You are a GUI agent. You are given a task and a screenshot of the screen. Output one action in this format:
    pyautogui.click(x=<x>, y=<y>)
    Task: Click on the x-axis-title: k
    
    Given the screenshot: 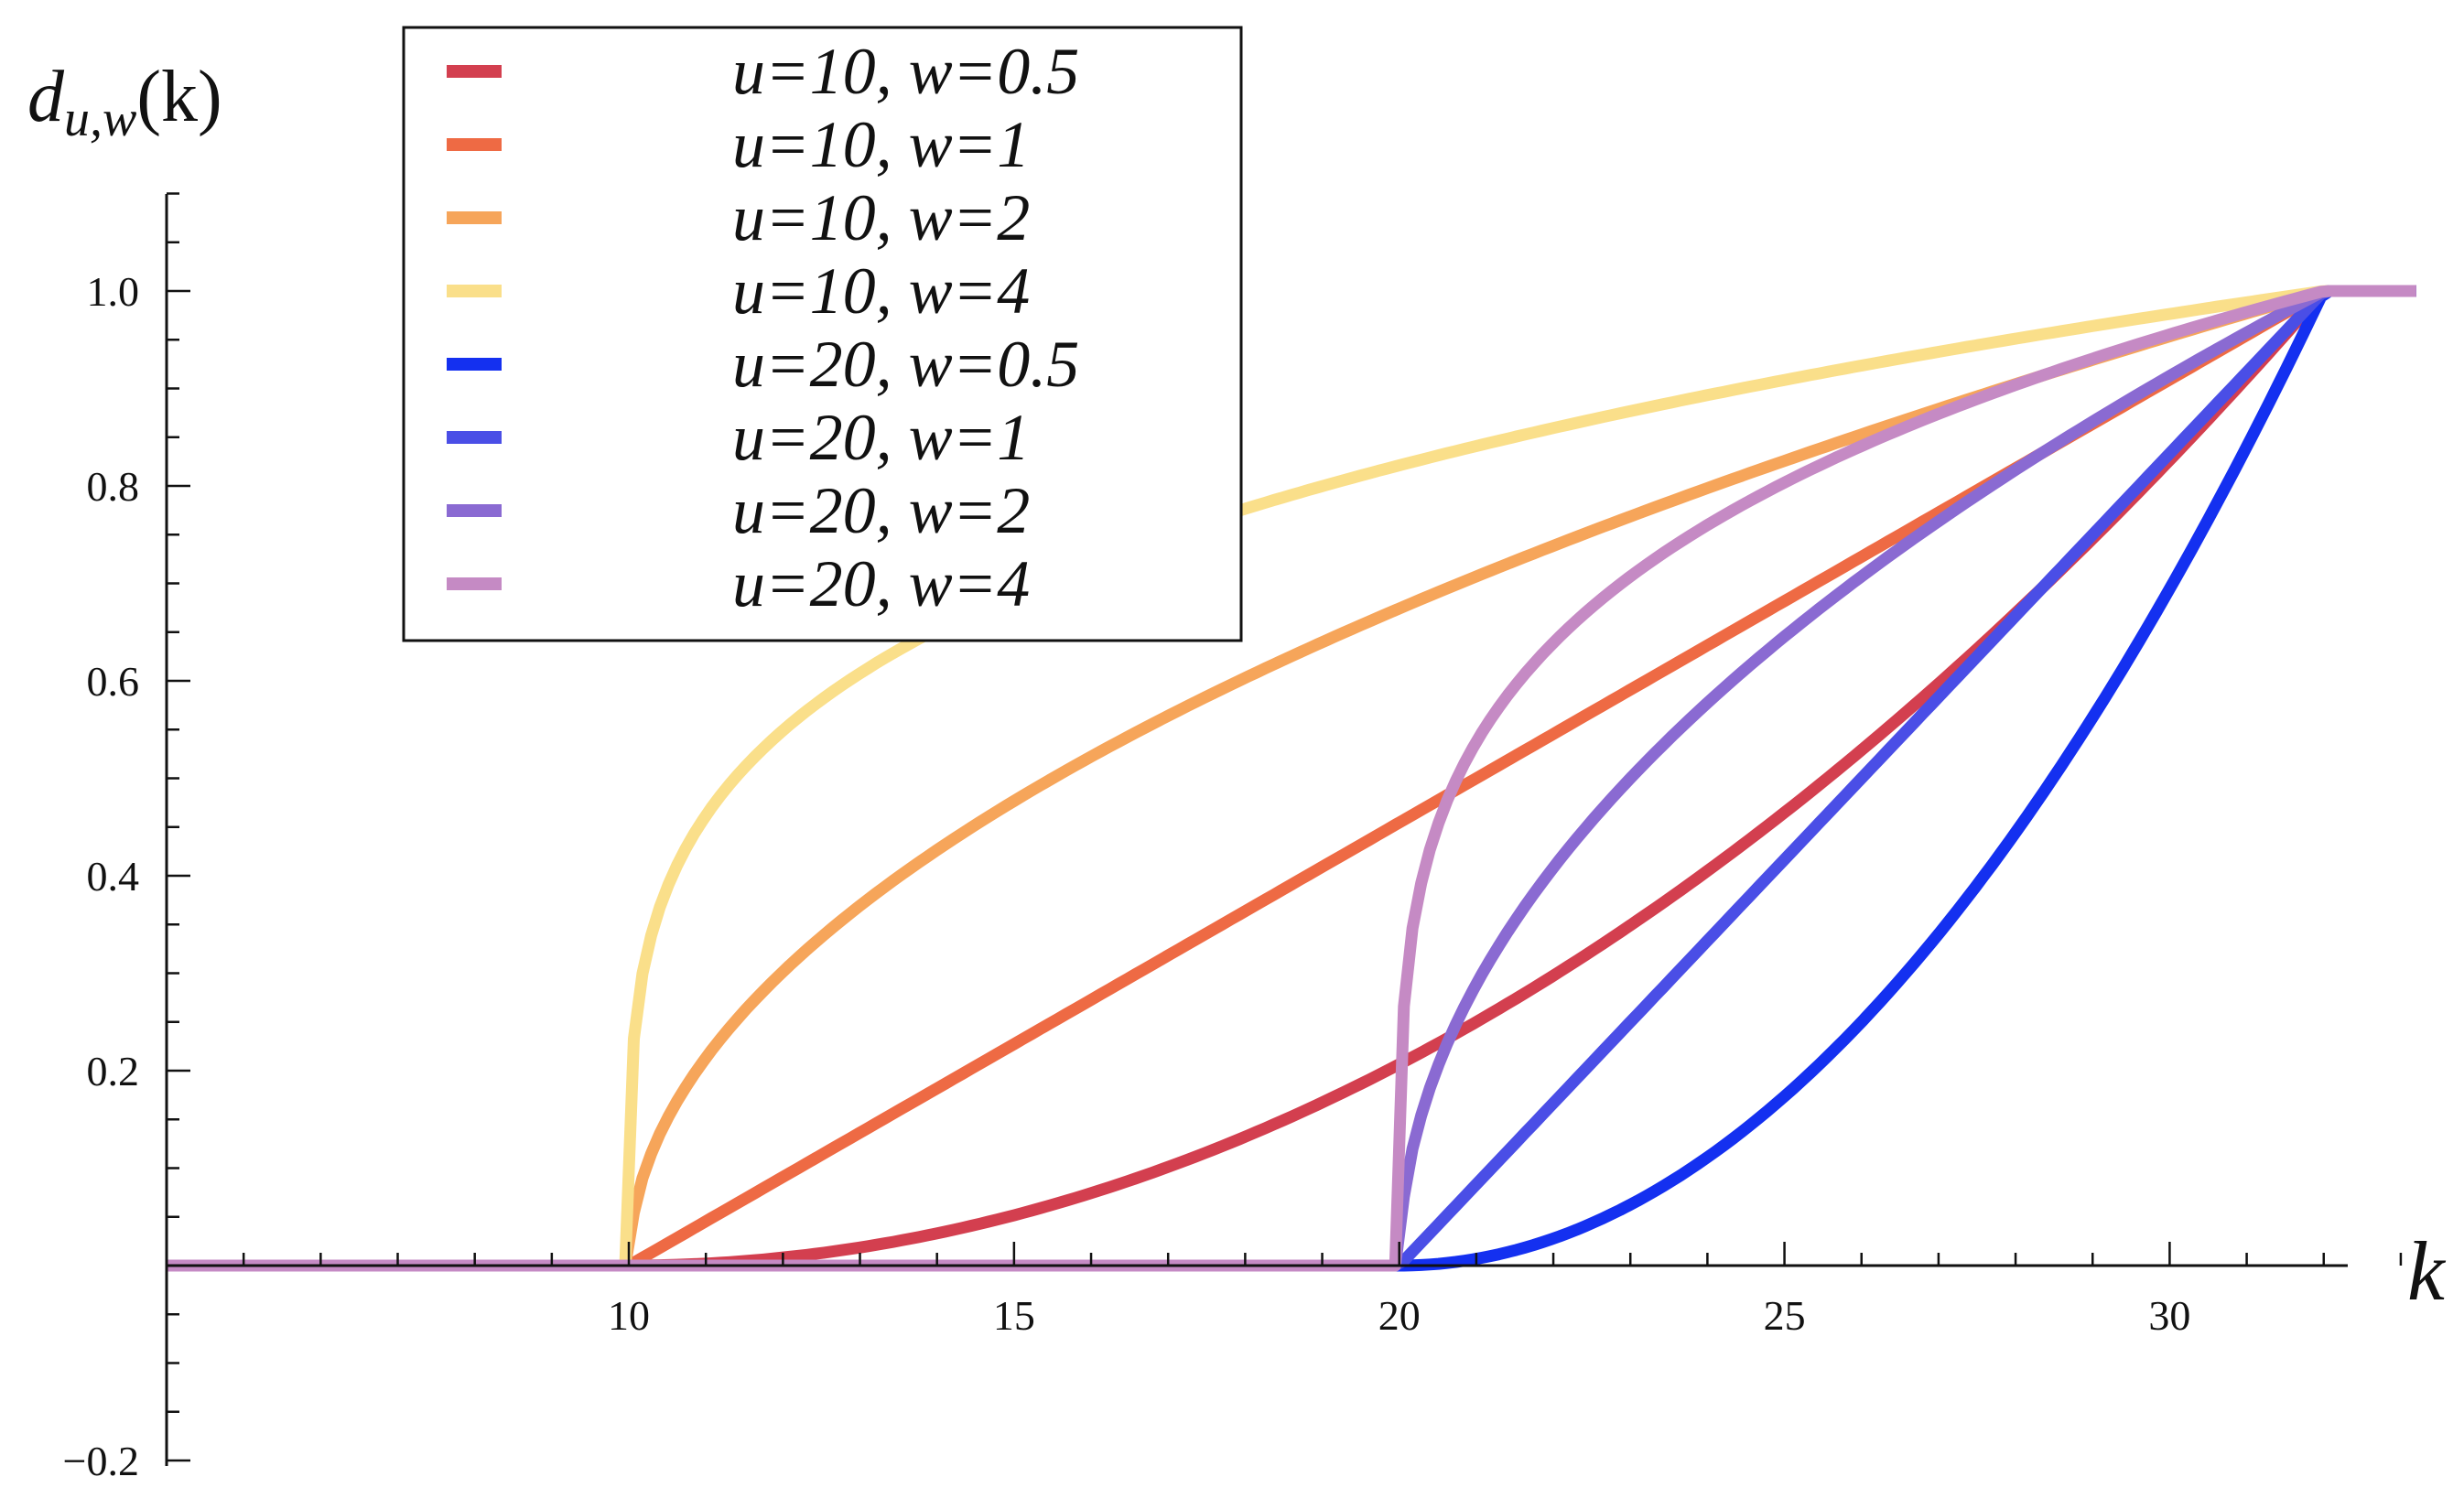 What is the action you would take?
    pyautogui.click(x=2427, y=1271)
    